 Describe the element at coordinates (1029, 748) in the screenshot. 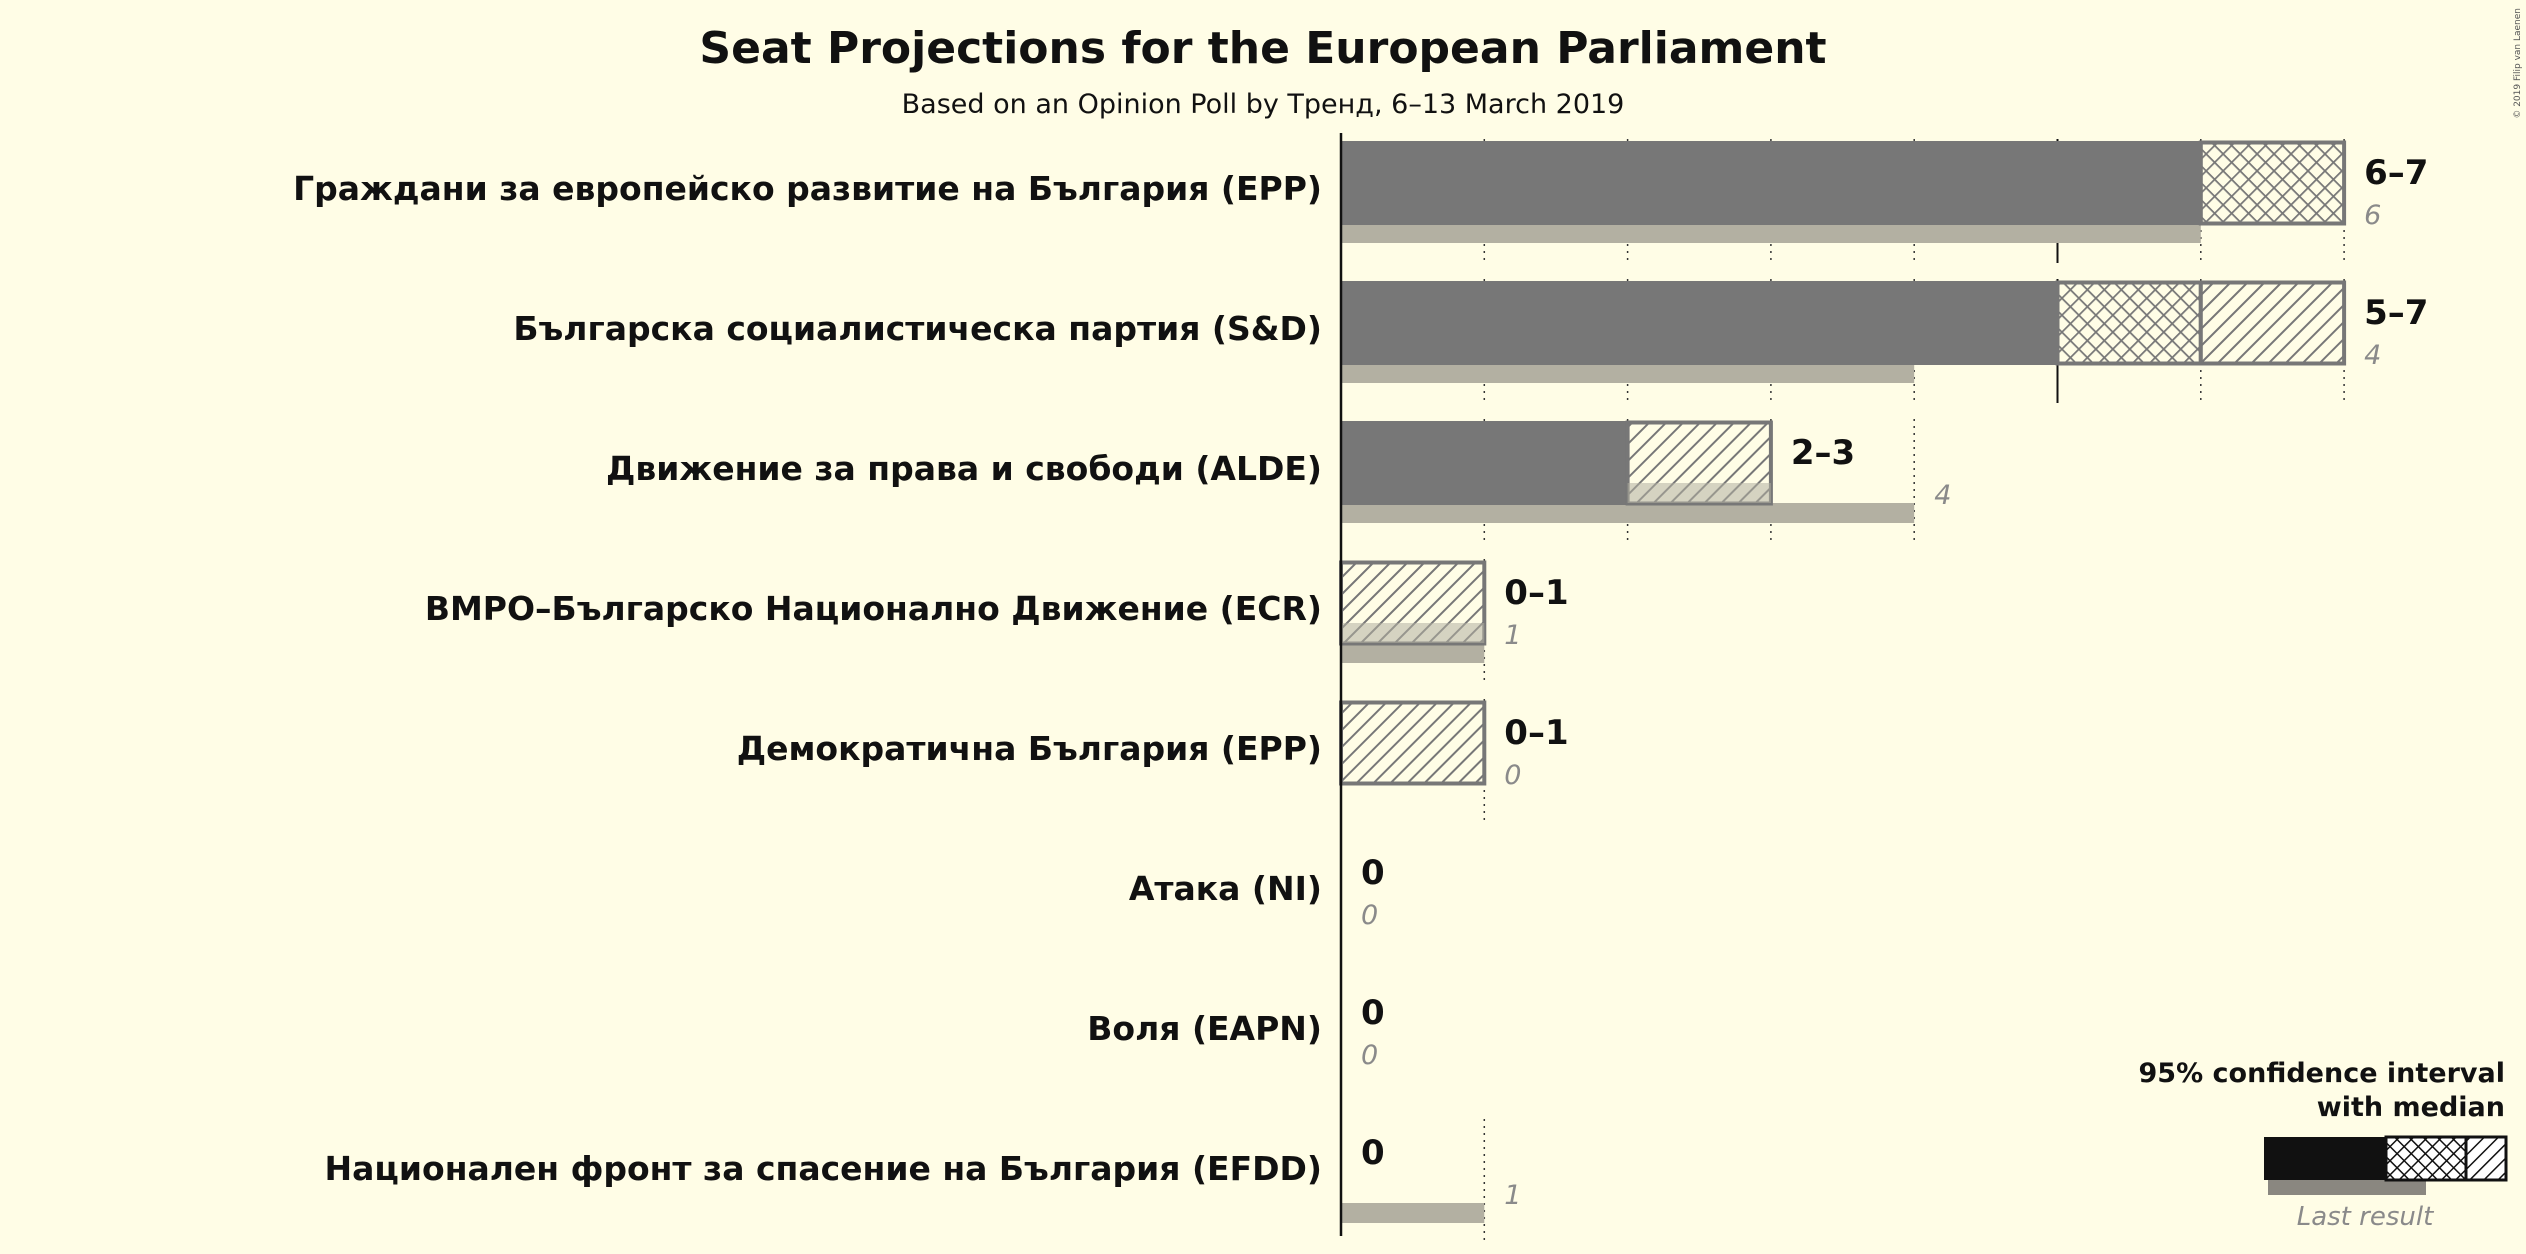

I see `party-label: Демократична България (EPP)` at that location.